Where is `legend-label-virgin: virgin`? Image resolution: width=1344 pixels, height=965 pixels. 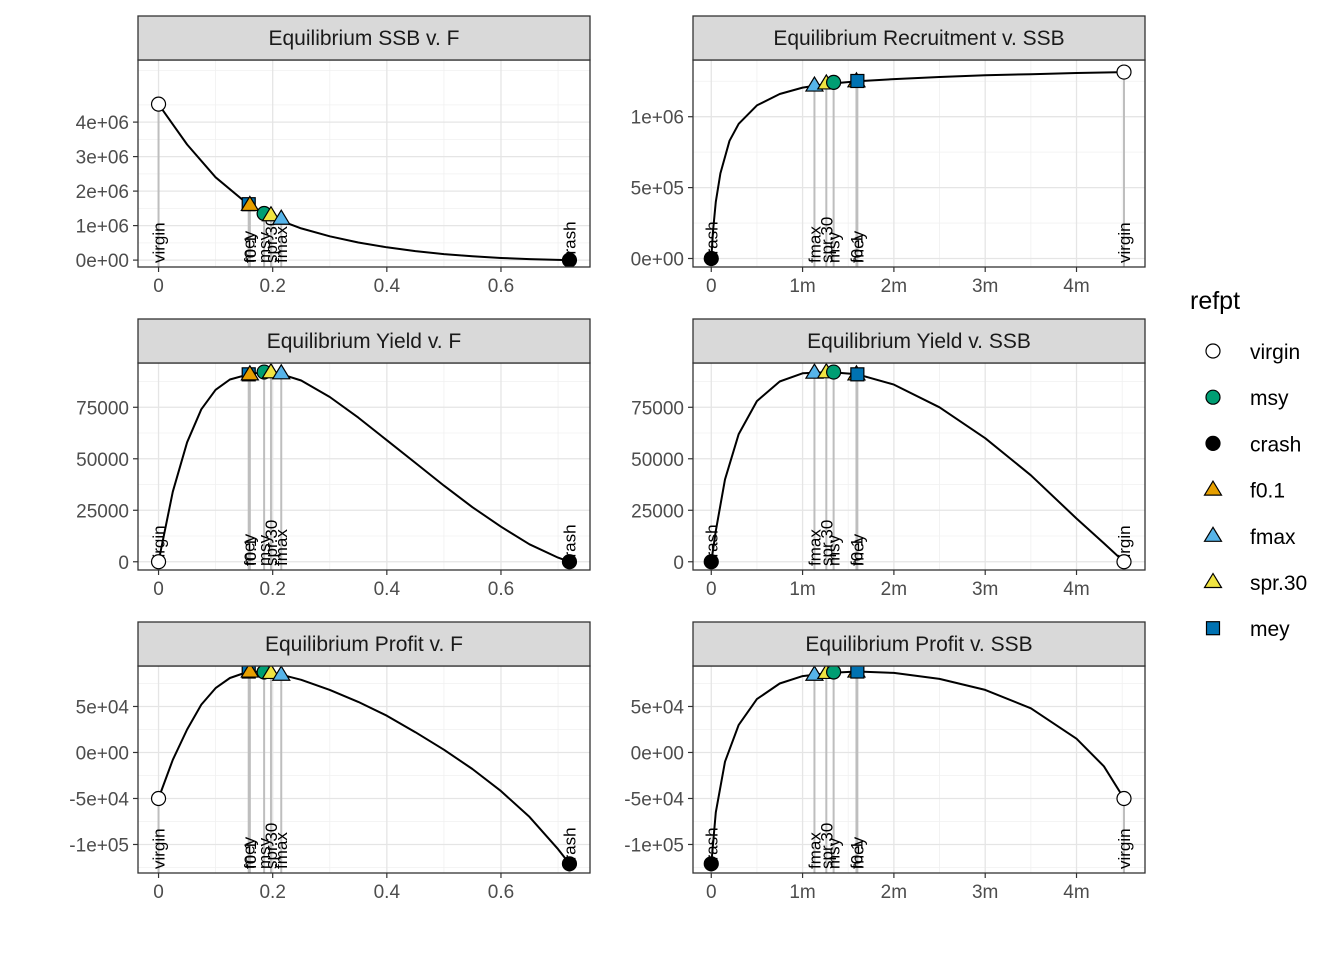
legend-label-virgin: virgin is located at coordinates (1275, 352).